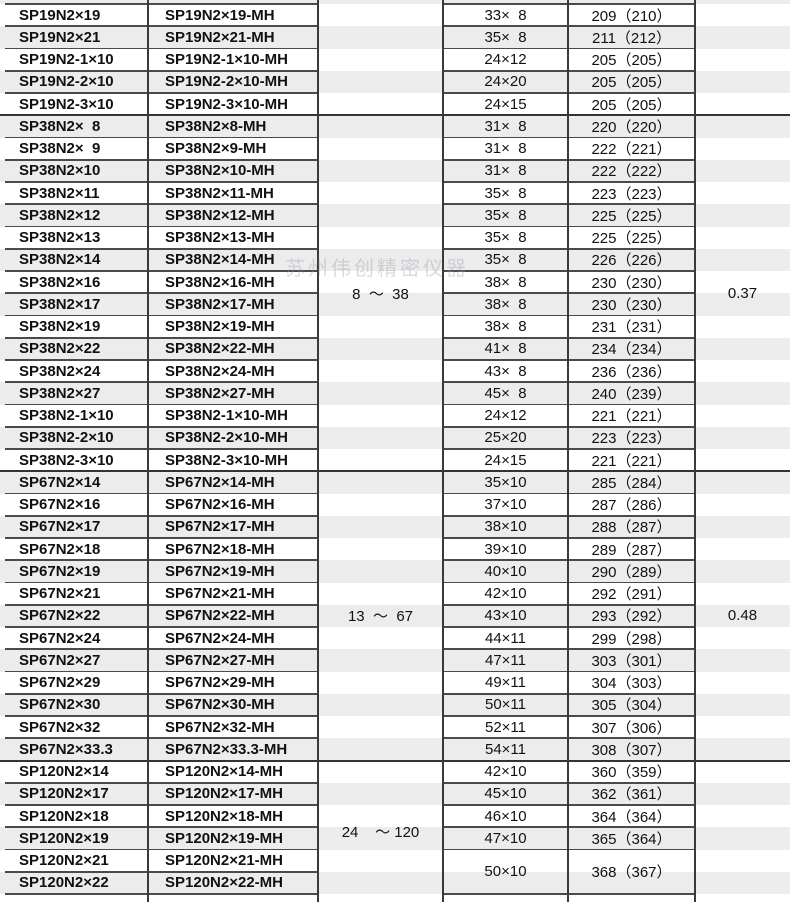 Image resolution: width=790 pixels, height=902 pixels. What do you see at coordinates (631, 873) in the screenshot?
I see `weight: 368（367）` at bounding box center [631, 873].